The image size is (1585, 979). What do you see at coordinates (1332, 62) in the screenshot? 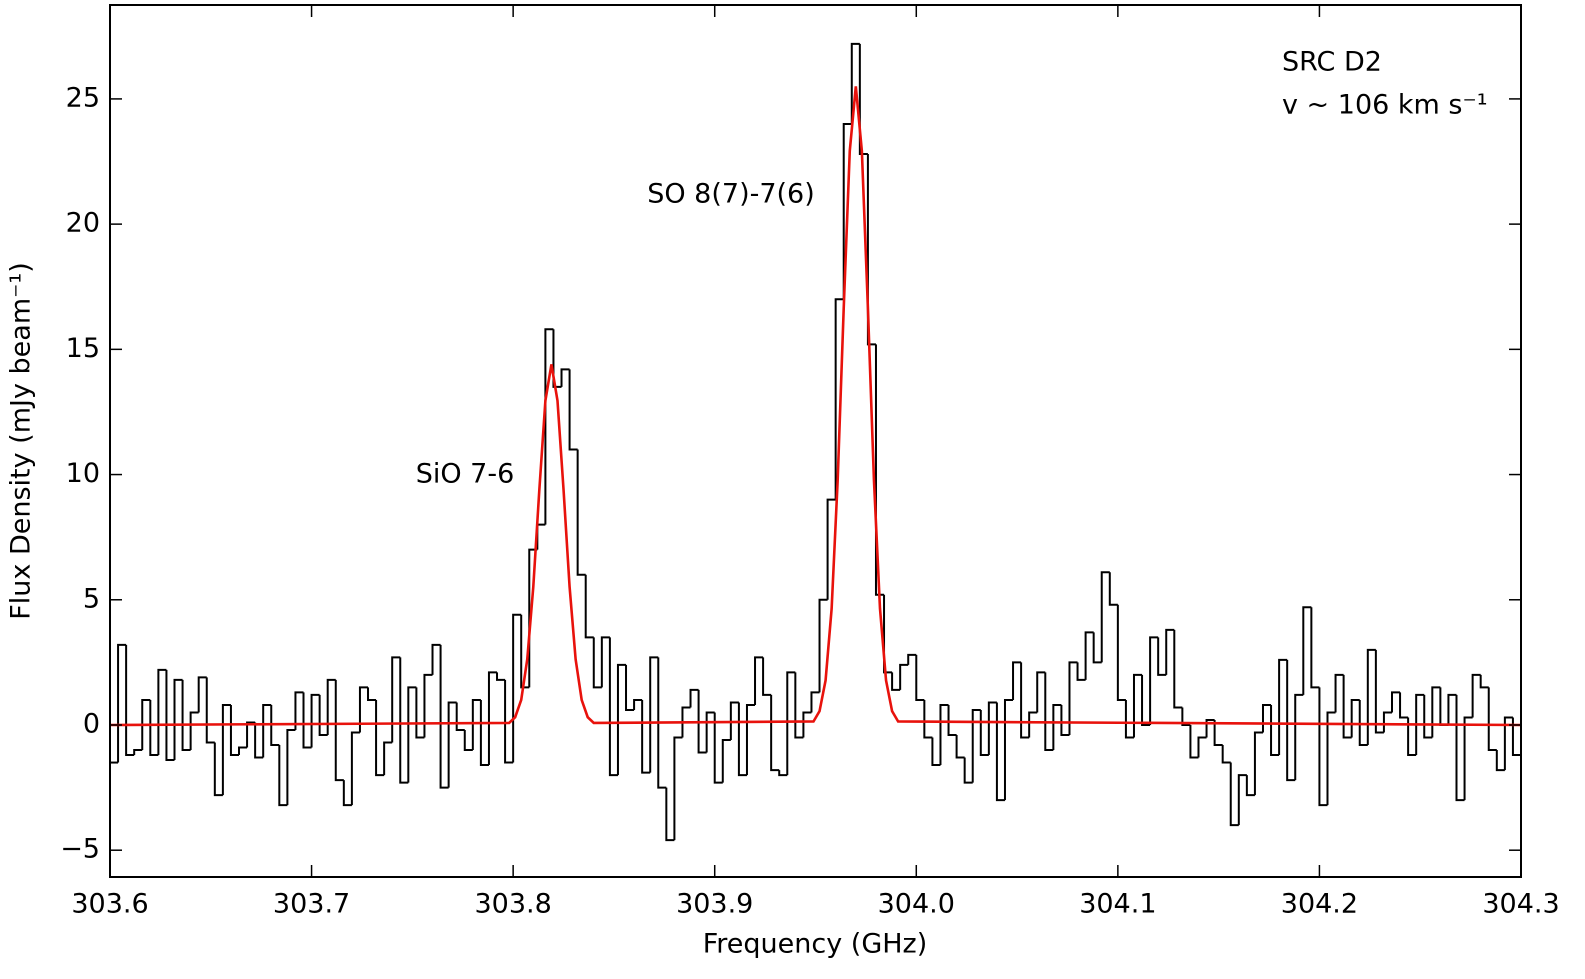
I see `annotation: SRC D2` at bounding box center [1332, 62].